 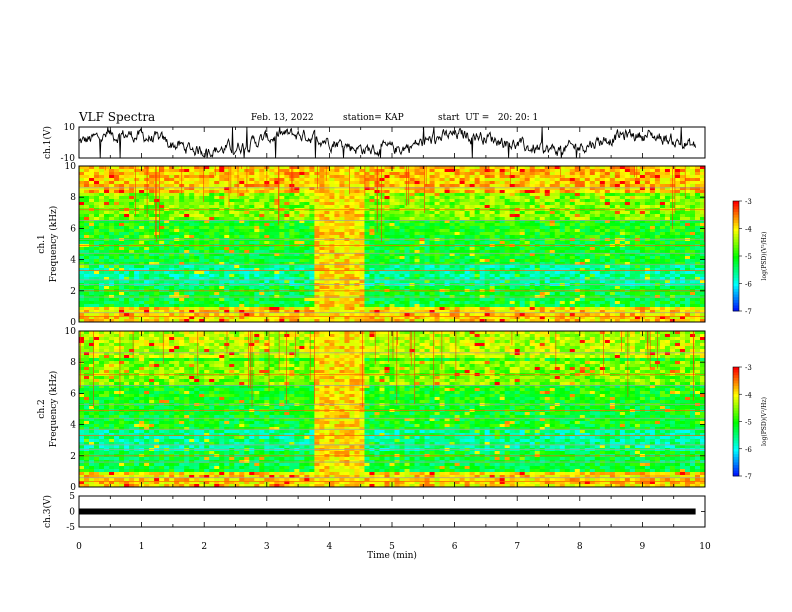 I want to click on x-tick-label: 6, so click(x=455, y=547).